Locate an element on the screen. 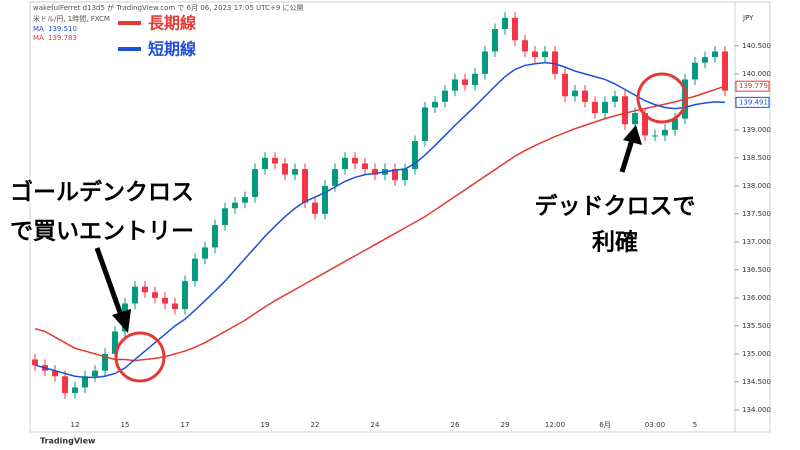  annotation: ゴールデンクロス is located at coordinates (102, 192).